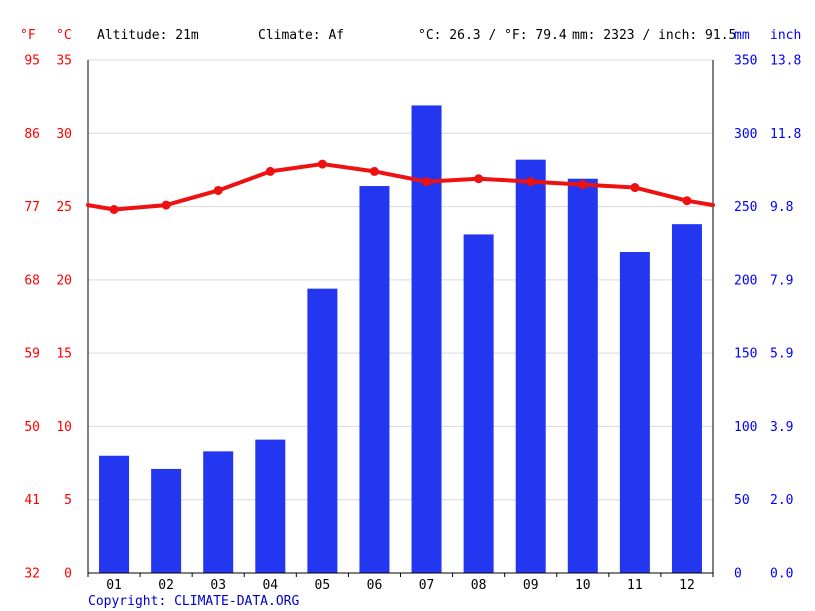  Describe the element at coordinates (64, 280) in the screenshot. I see `c-tick-label: 20` at that location.